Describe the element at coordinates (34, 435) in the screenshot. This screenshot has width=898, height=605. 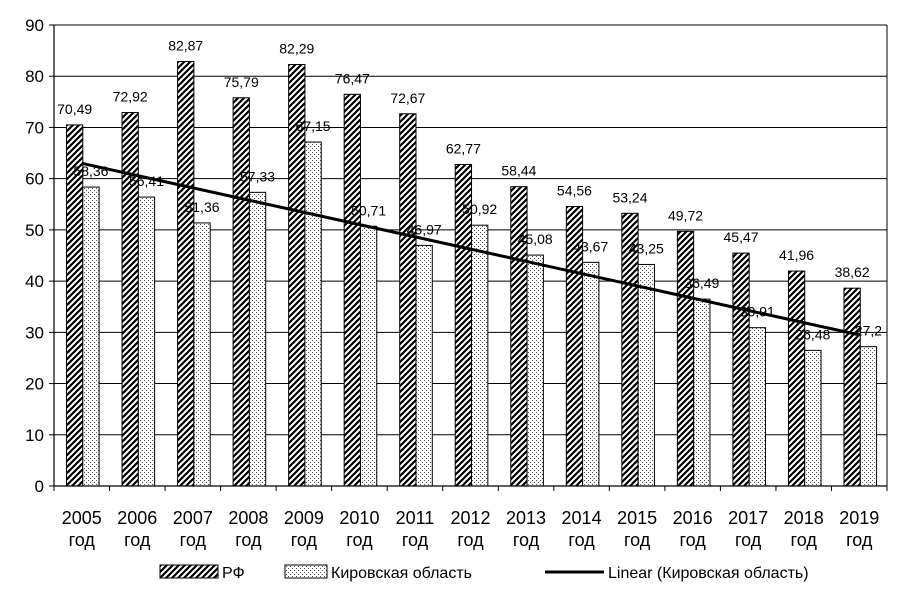
I see `y-tick-label-10: 10` at that location.